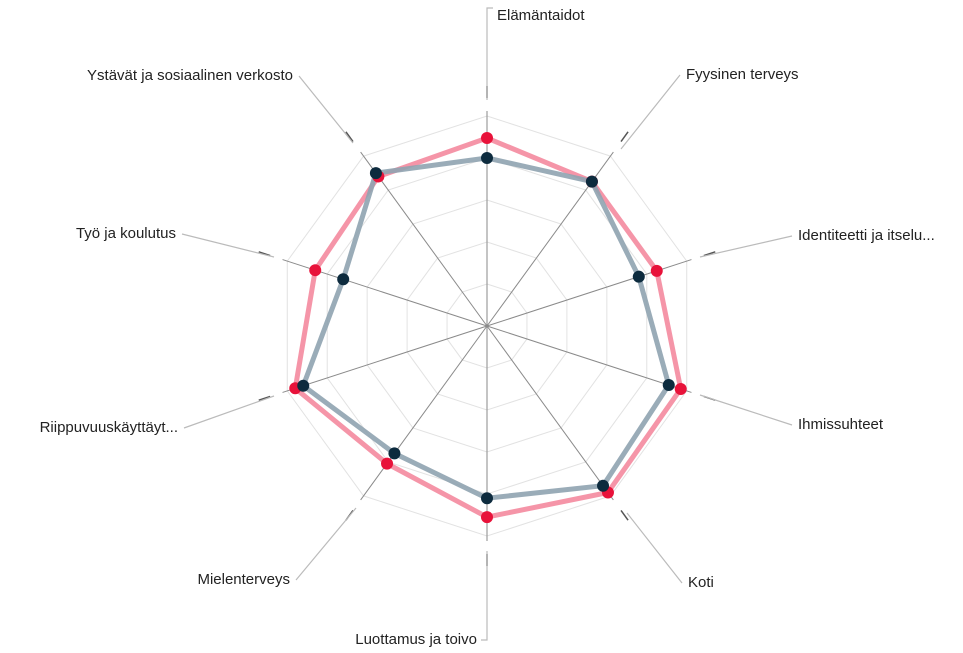 This screenshot has height=653, width=963. What do you see at coordinates (742, 74) in the screenshot?
I see `axis-label: Fyysinen terveys` at bounding box center [742, 74].